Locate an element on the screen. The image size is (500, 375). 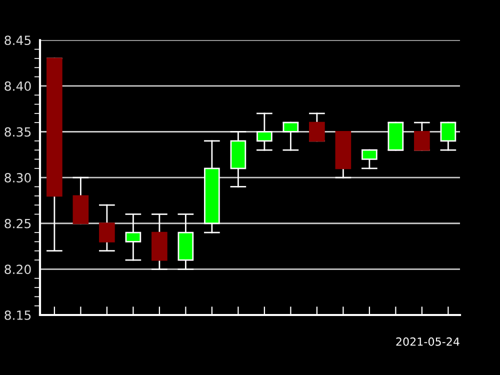
y-tick-label: 8.45 is located at coordinates (17, 41).